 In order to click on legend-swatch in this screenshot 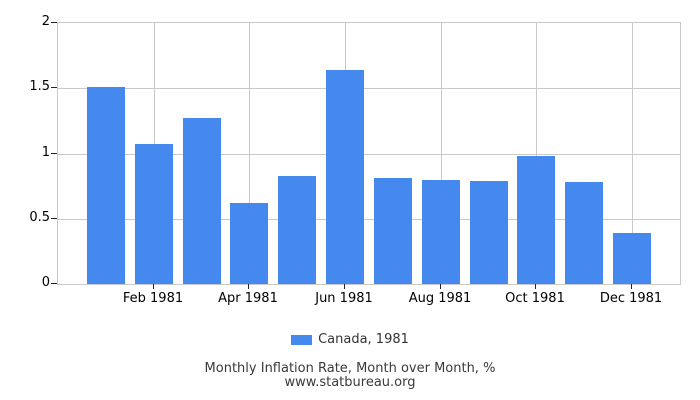, I will do `click(302, 339)`.